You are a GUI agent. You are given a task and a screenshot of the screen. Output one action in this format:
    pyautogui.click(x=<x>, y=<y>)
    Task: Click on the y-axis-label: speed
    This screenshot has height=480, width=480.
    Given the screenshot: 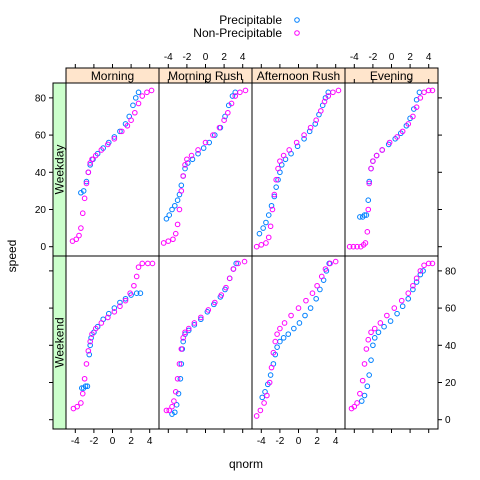 What is the action you would take?
    pyautogui.click(x=12, y=256)
    